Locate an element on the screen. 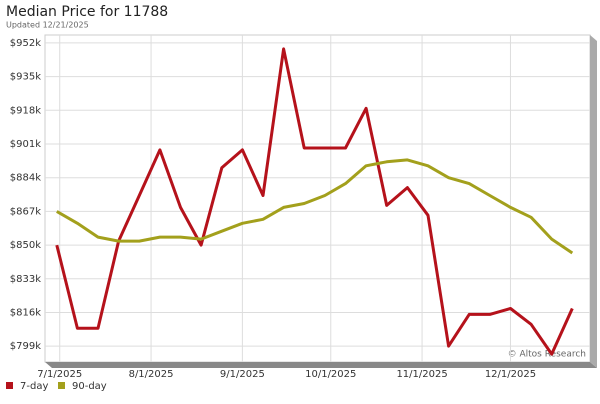 The height and width of the screenshot is (404, 600). legend-label: 90-day is located at coordinates (89, 386).